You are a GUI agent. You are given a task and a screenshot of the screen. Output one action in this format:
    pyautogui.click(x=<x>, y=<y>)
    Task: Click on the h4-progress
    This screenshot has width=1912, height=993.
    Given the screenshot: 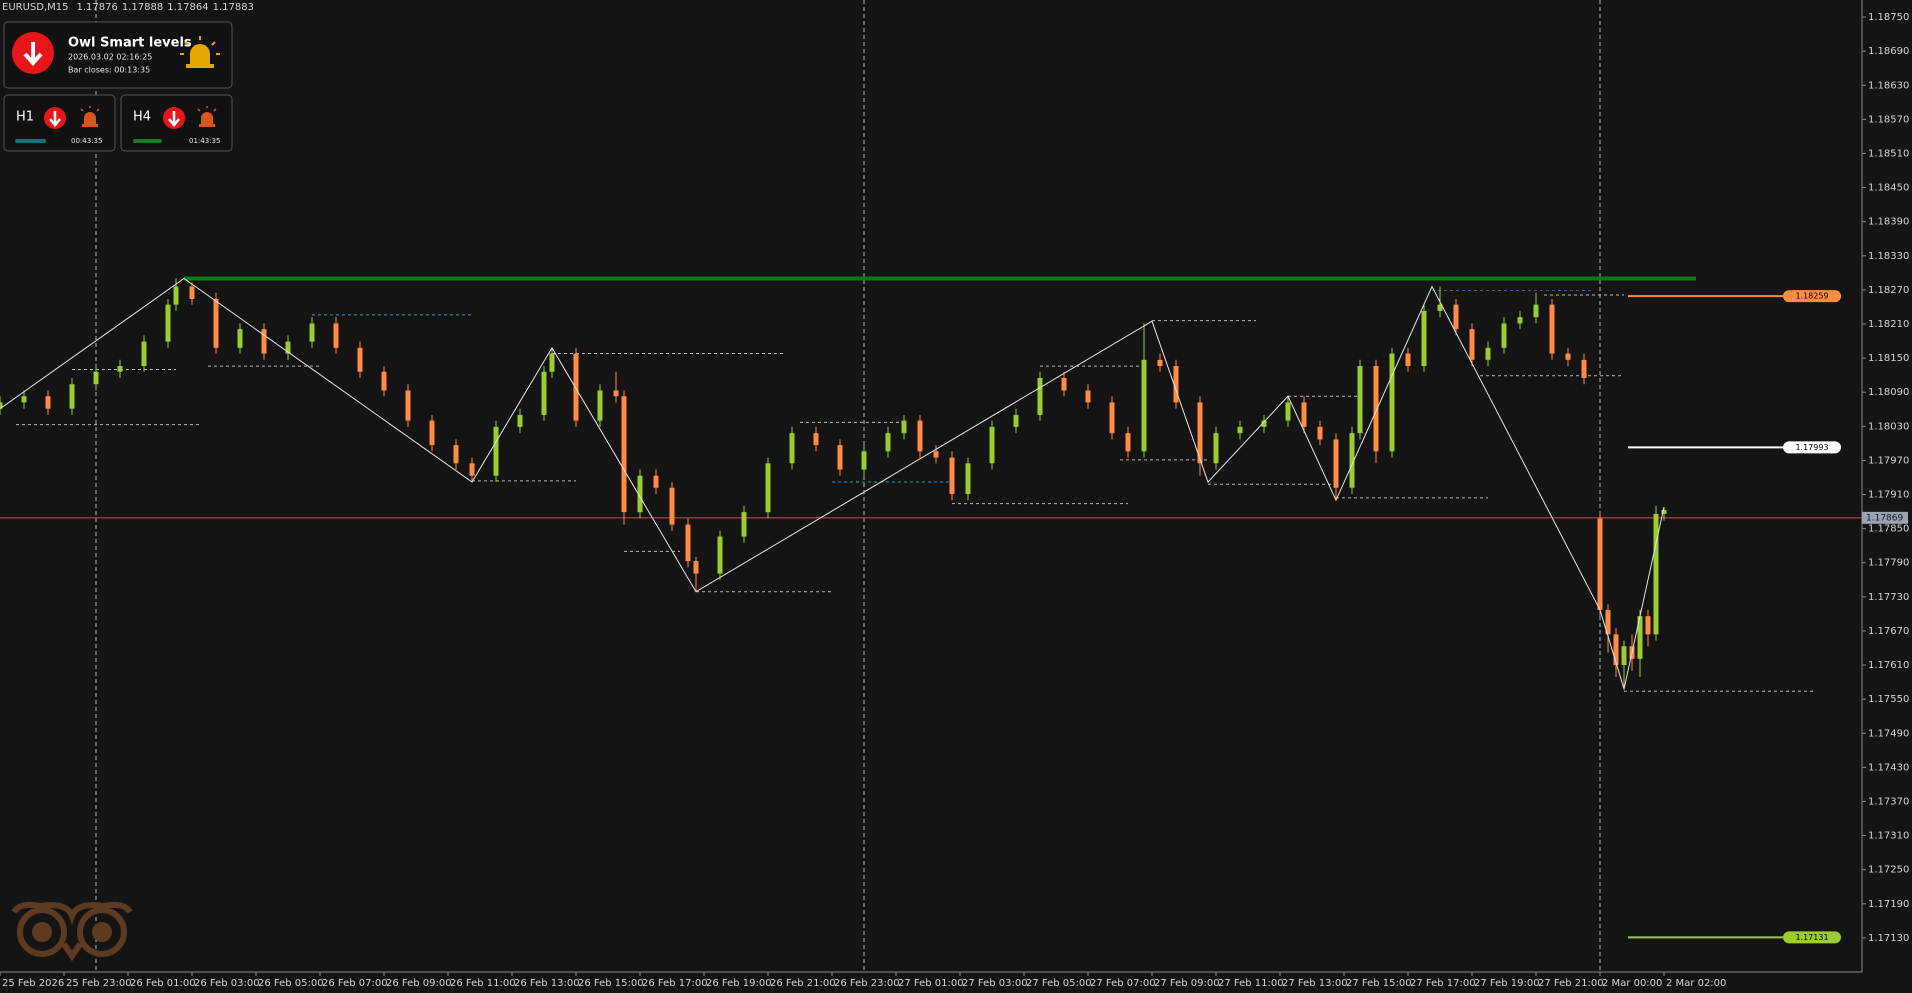 What is the action you would take?
    pyautogui.click(x=147, y=141)
    